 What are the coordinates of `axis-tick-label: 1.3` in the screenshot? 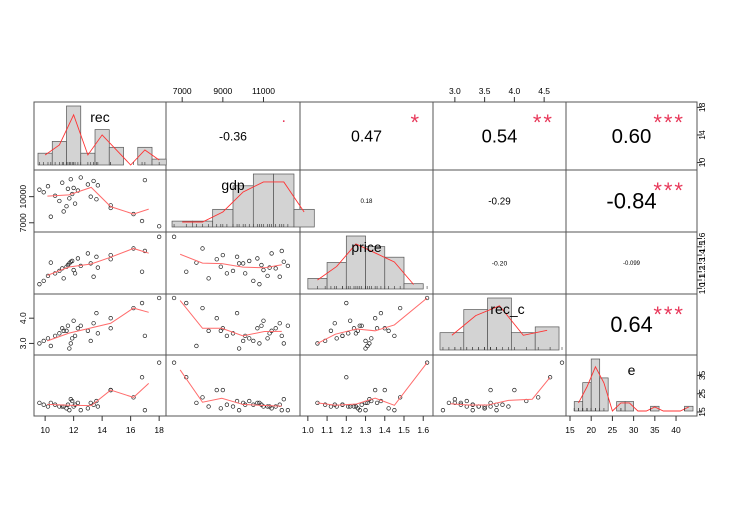 It's located at (702, 263).